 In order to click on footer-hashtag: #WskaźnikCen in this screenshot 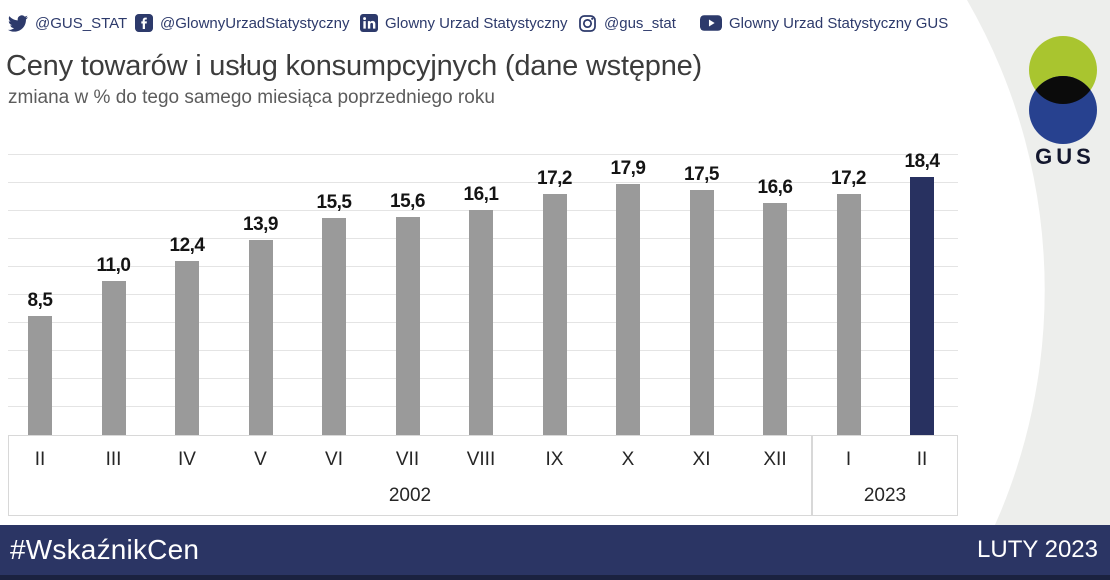, I will do `click(105, 549)`.